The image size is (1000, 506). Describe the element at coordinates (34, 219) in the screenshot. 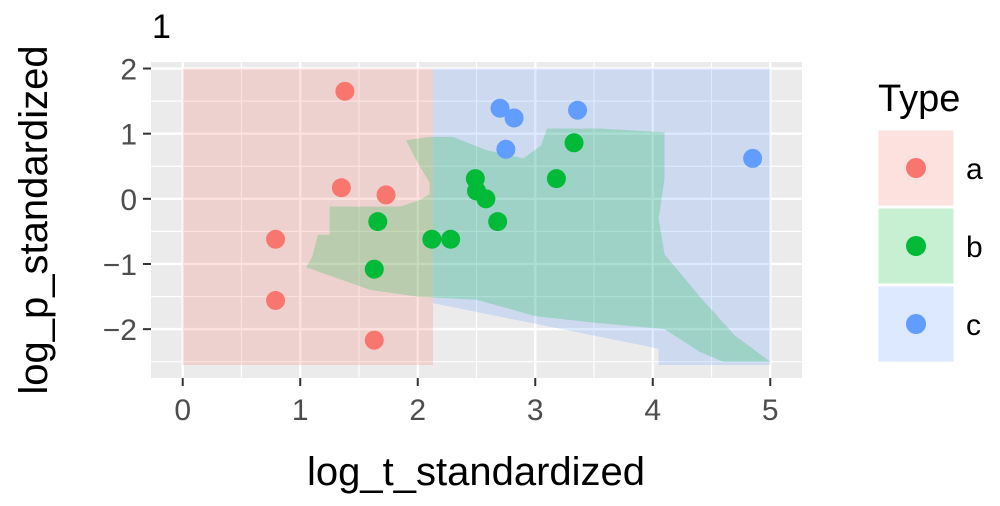

I see `y-axis-title: log_p_standardized` at that location.